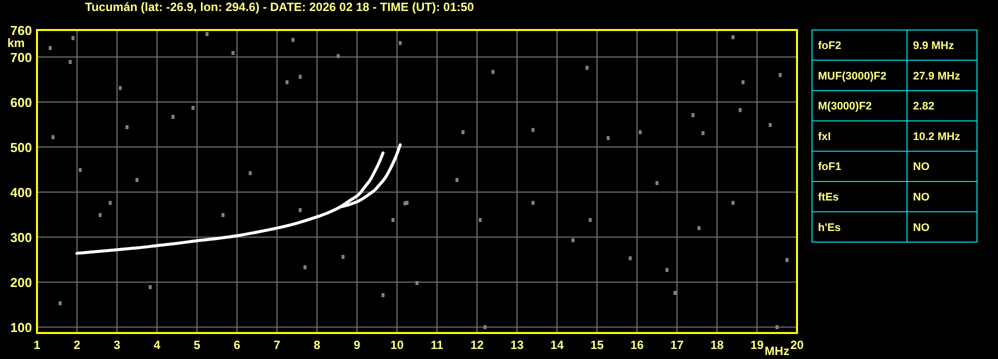 The height and width of the screenshot is (359, 998). What do you see at coordinates (21, 148) in the screenshot?
I see `y-tick-label: 500` at bounding box center [21, 148].